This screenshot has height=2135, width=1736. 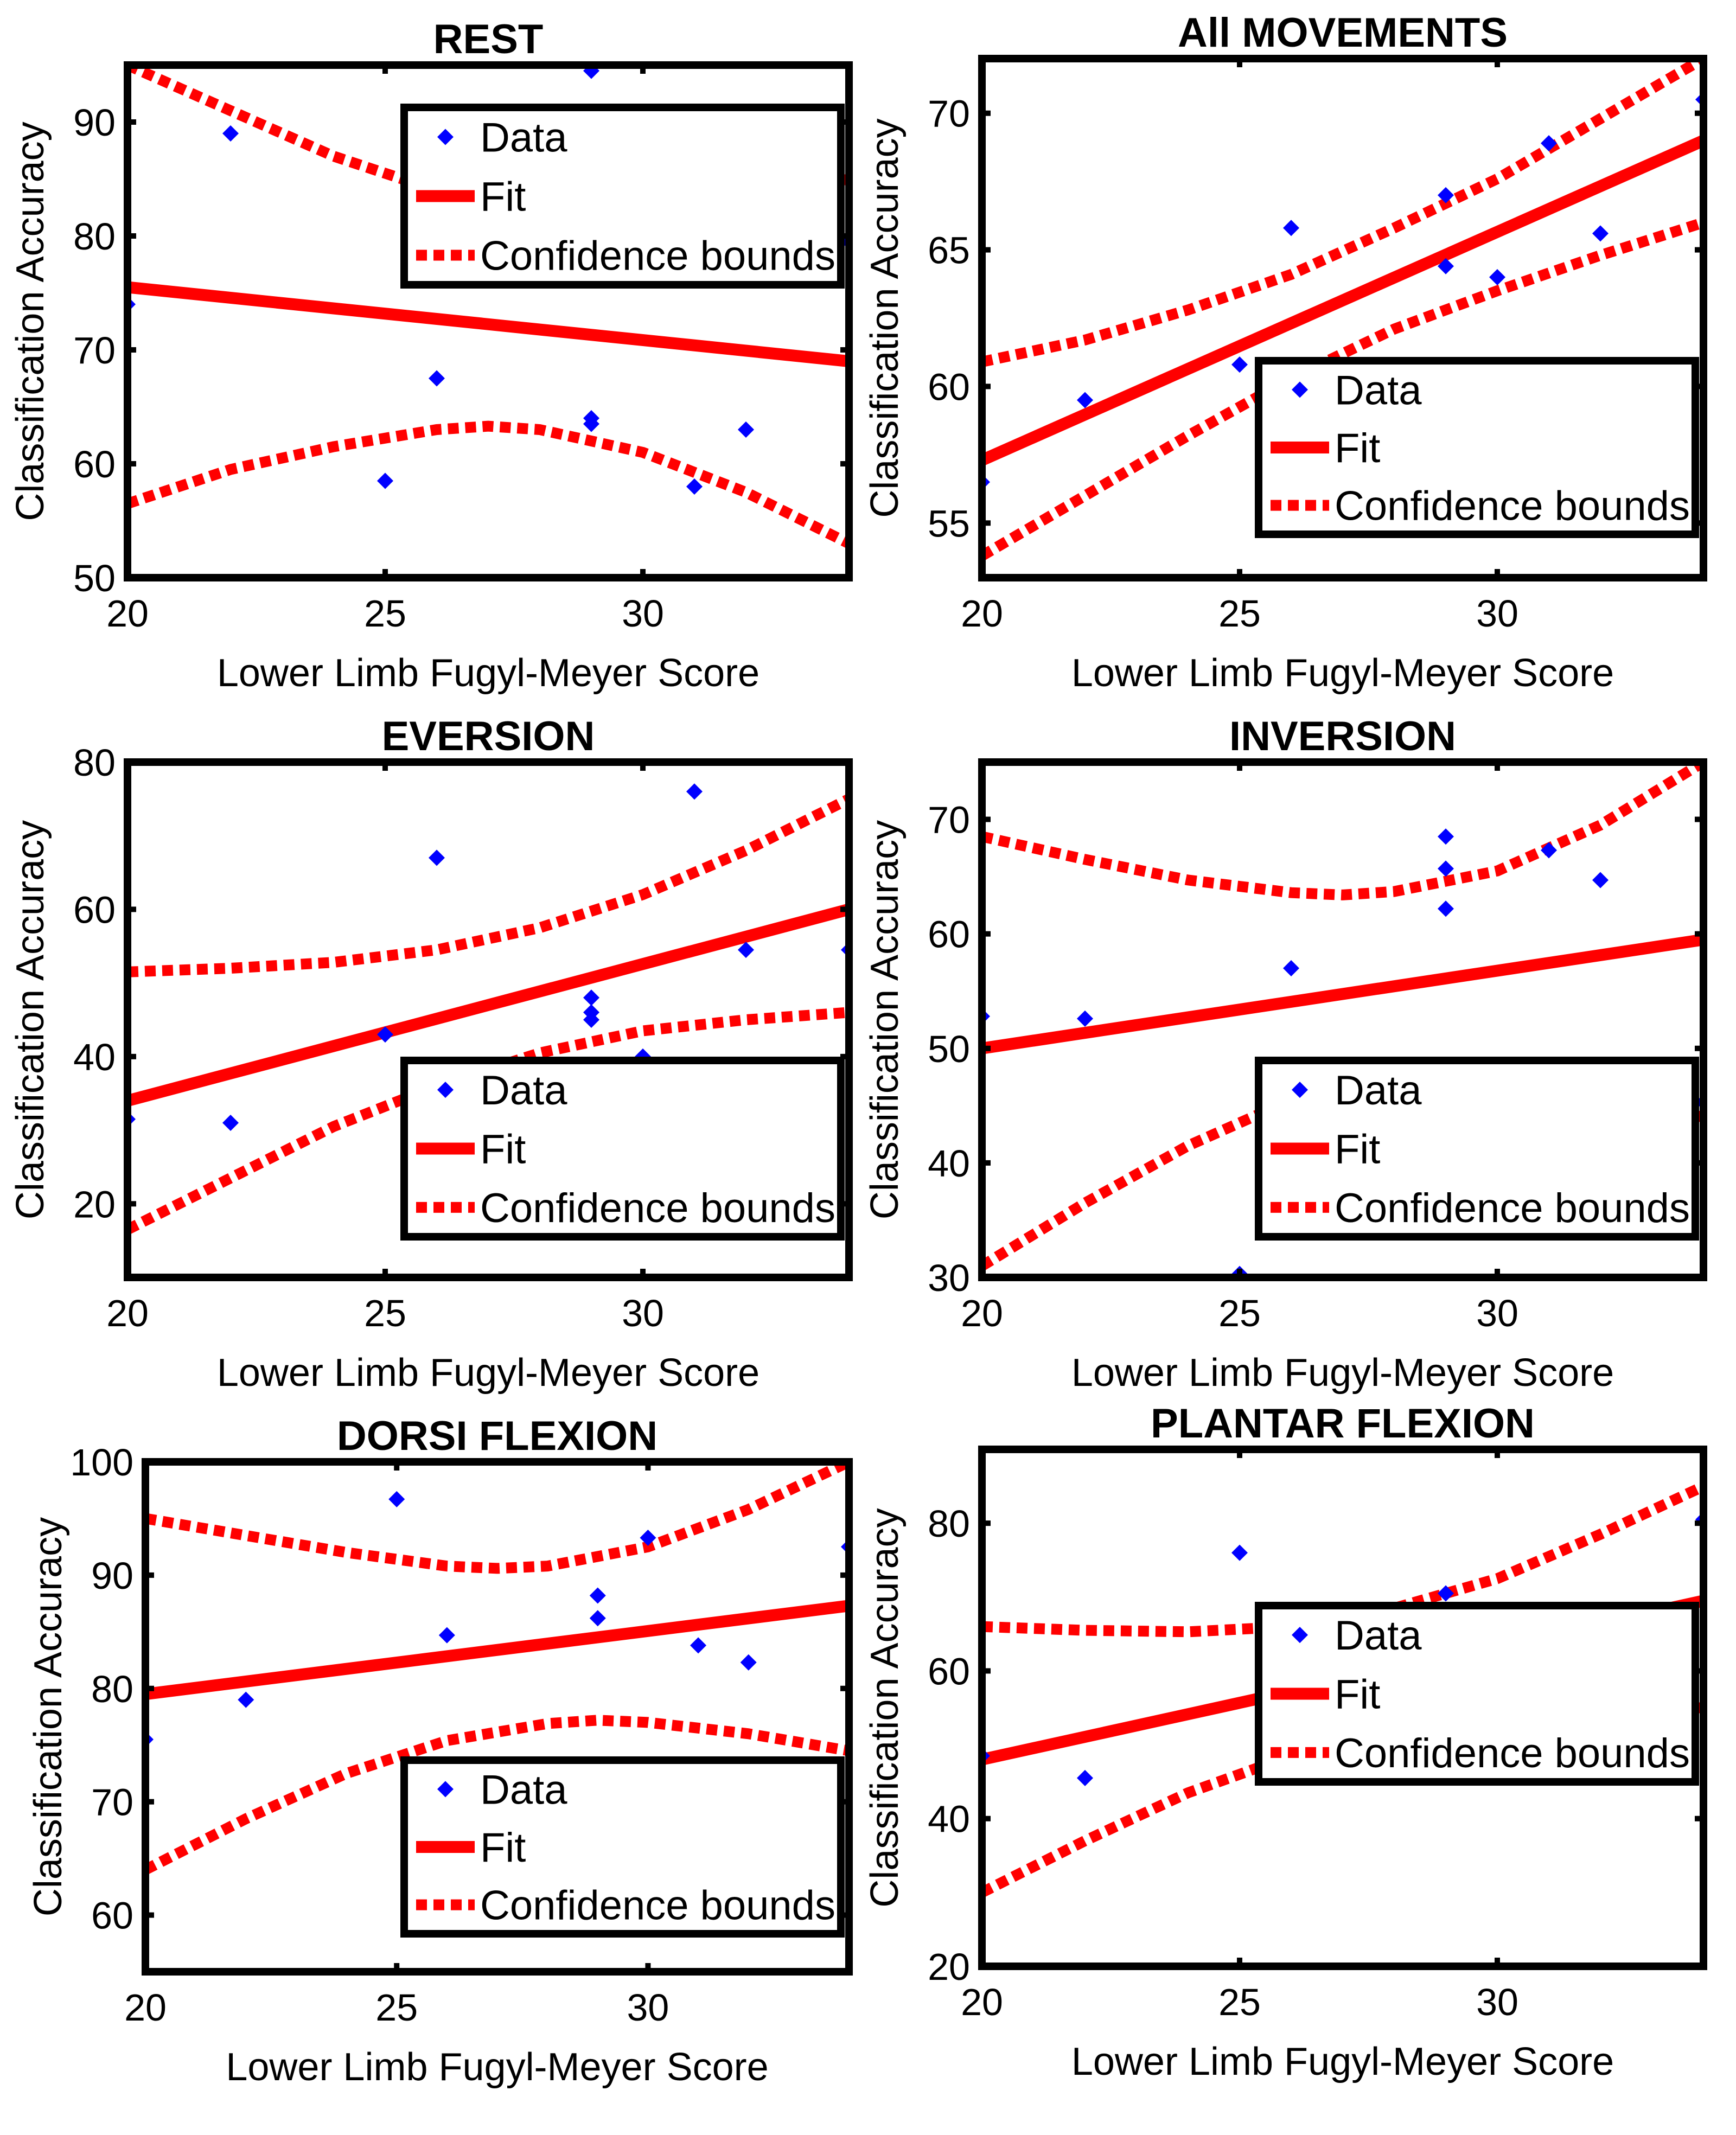 What do you see at coordinates (101, 1462) in the screenshot?
I see `y-tick-label: 100` at bounding box center [101, 1462].